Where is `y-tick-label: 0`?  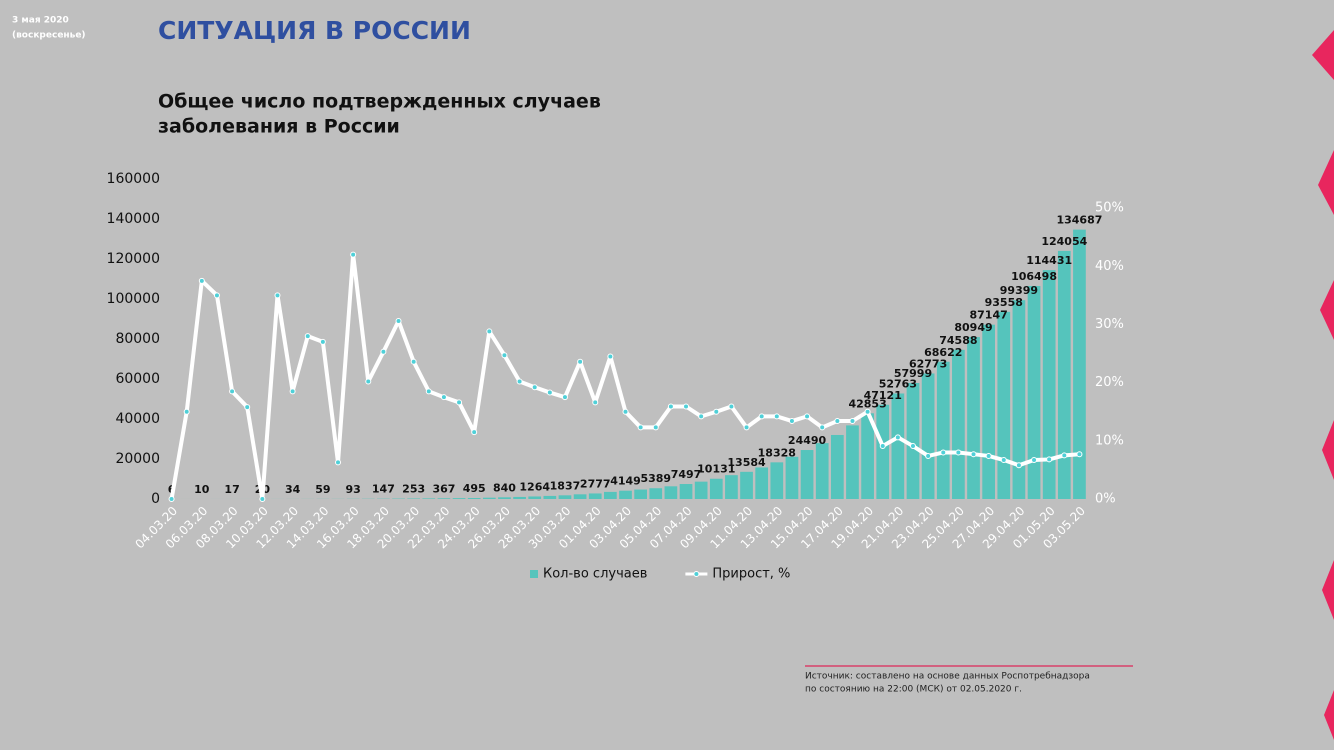 y-tick-label: 0 is located at coordinates (155, 499).